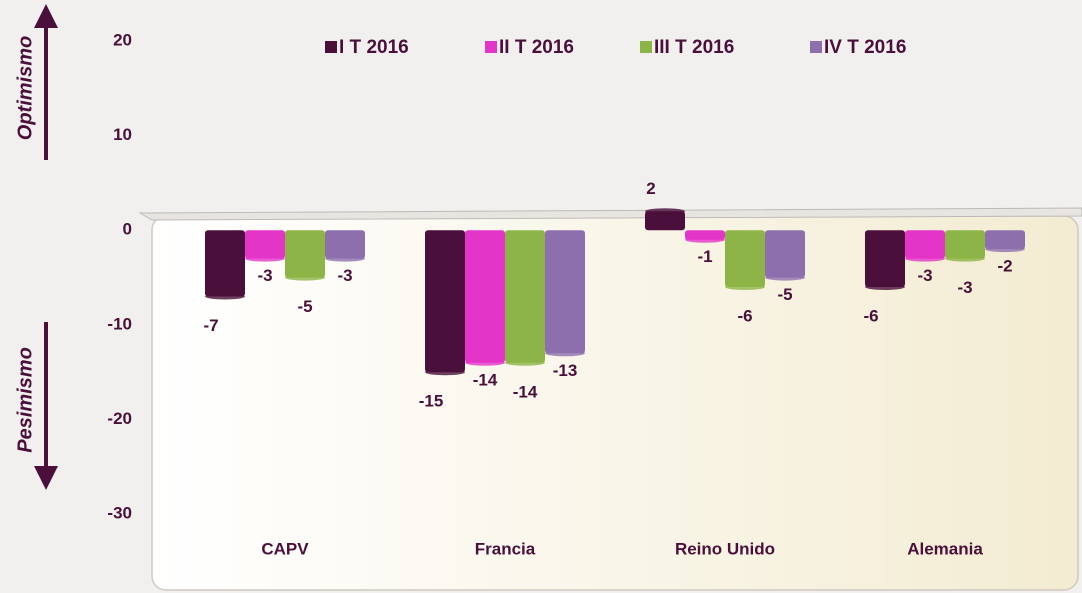 Image resolution: width=1082 pixels, height=593 pixels. I want to click on y-tick-label: -30, so click(119, 513).